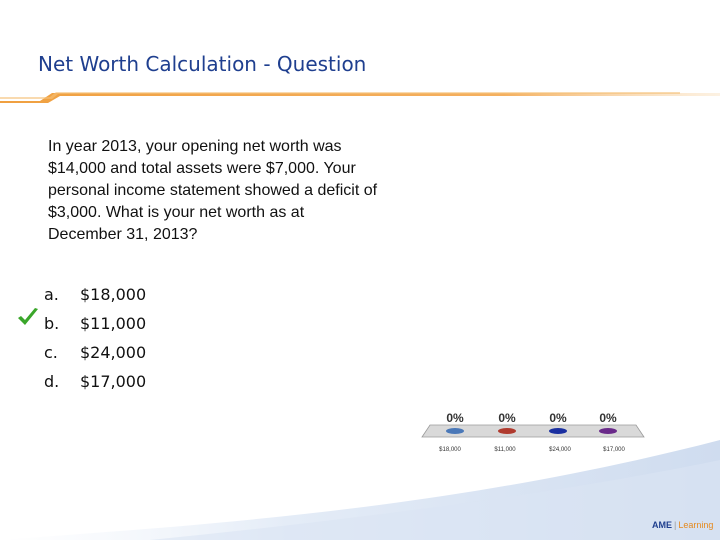 The image size is (720, 540). I want to click on ame-learning-logo: AME | Learning, so click(682, 525).